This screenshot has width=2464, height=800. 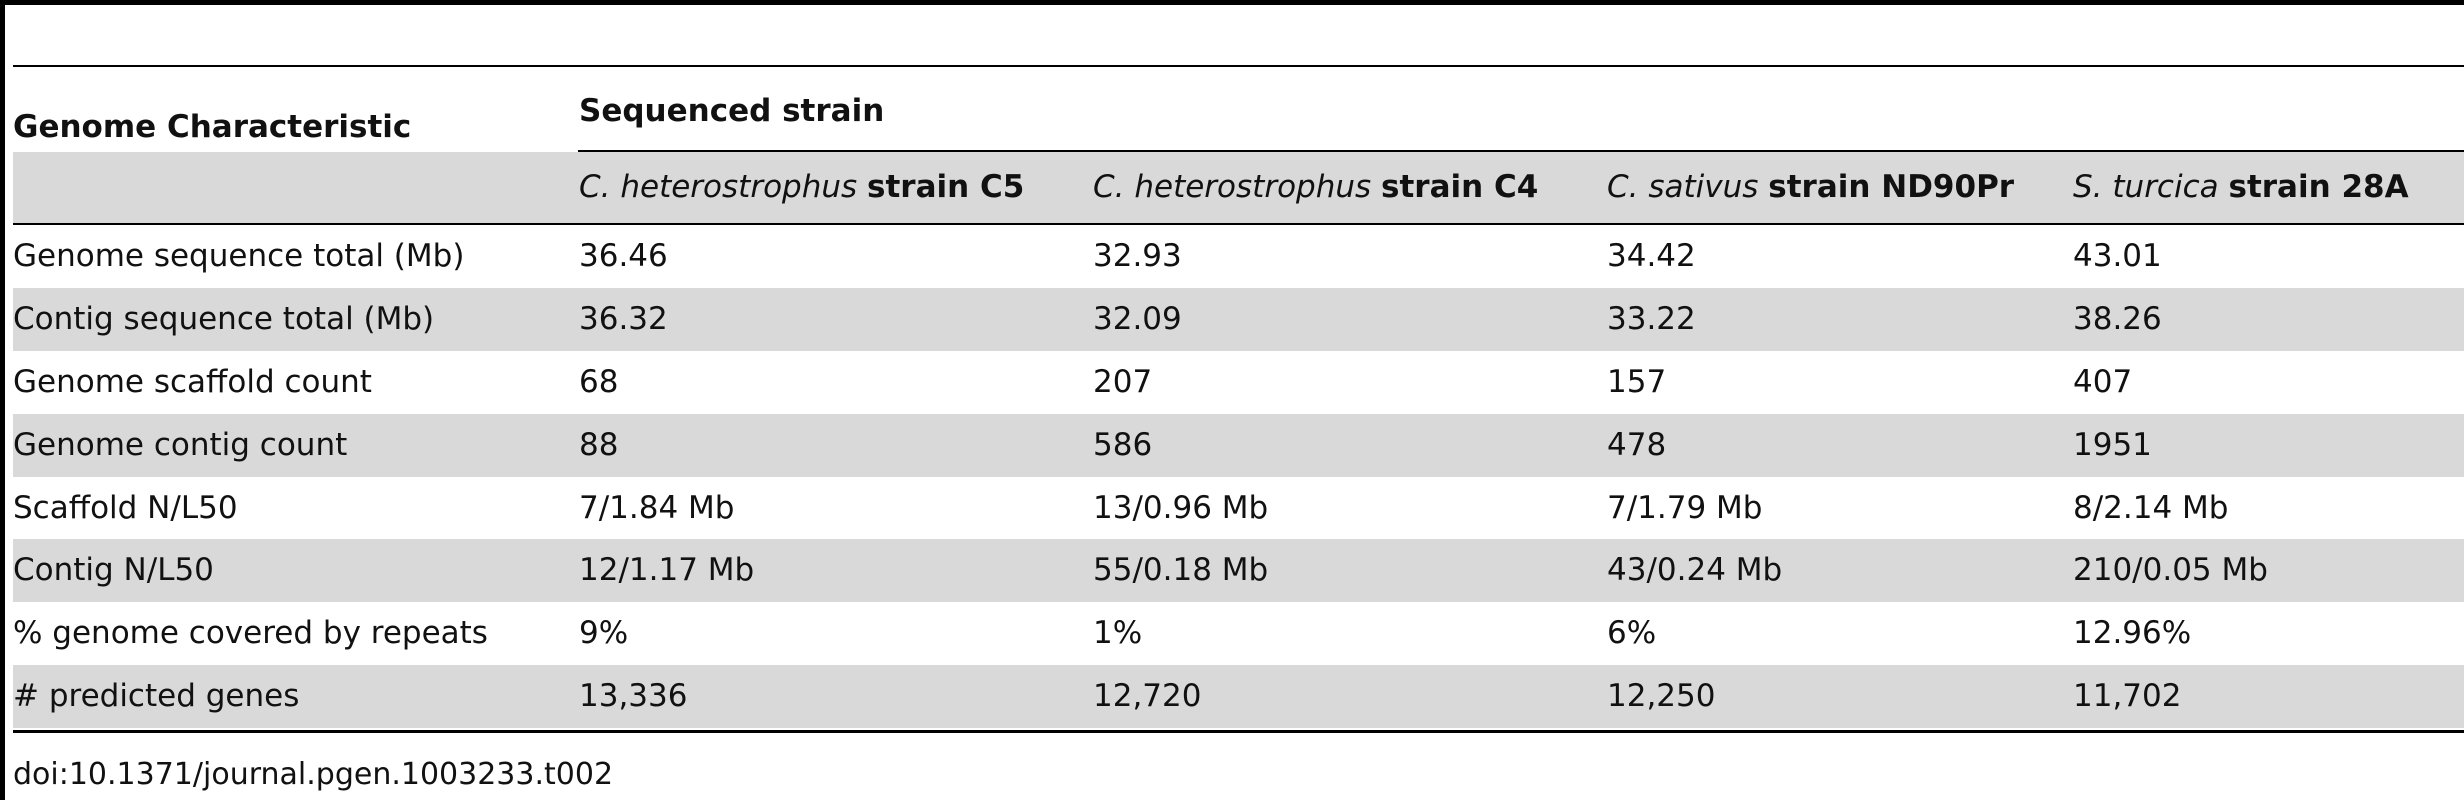 I want to click on column-header-3: C. sativus strain ND90Pr, so click(x=1810, y=187).